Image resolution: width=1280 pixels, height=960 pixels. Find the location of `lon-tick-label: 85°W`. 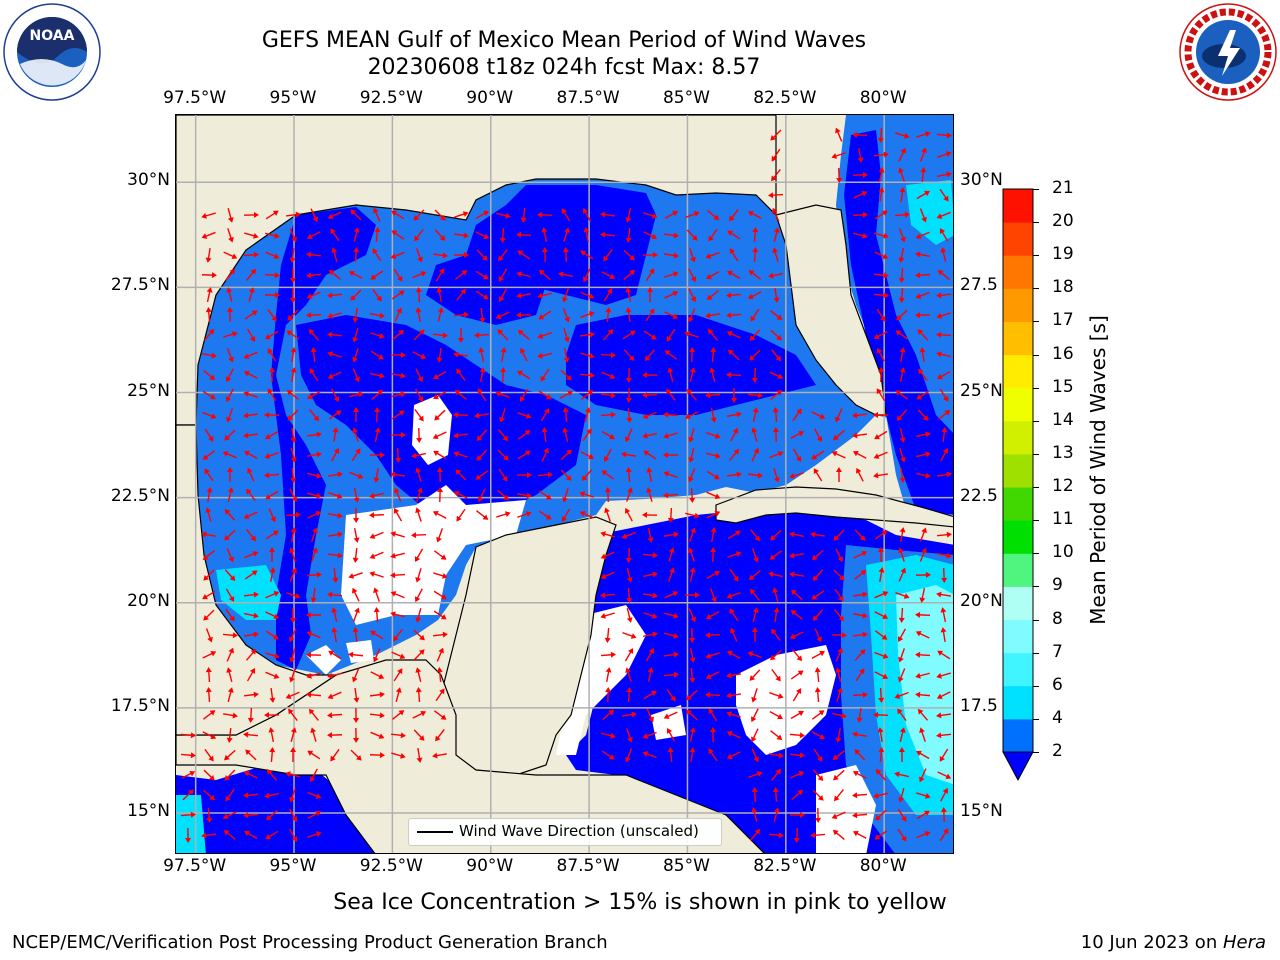

lon-tick-label: 85°W is located at coordinates (686, 866).